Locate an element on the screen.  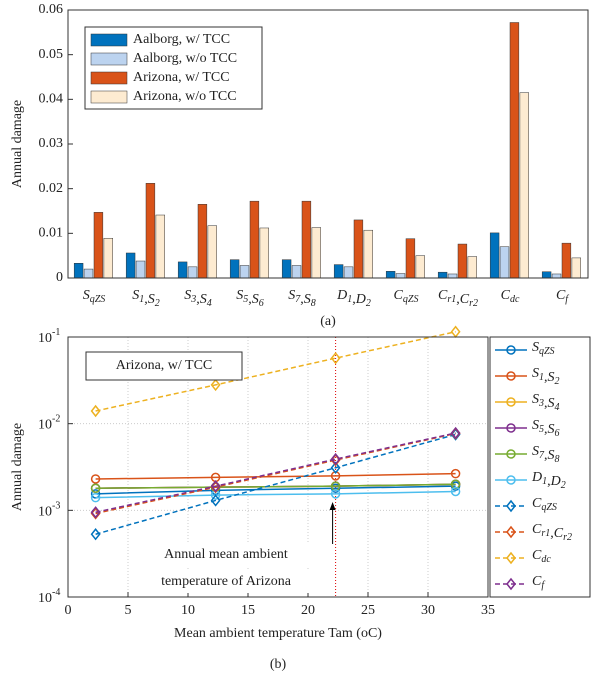
x-tick-label: 25 is located at coordinates (368, 610).